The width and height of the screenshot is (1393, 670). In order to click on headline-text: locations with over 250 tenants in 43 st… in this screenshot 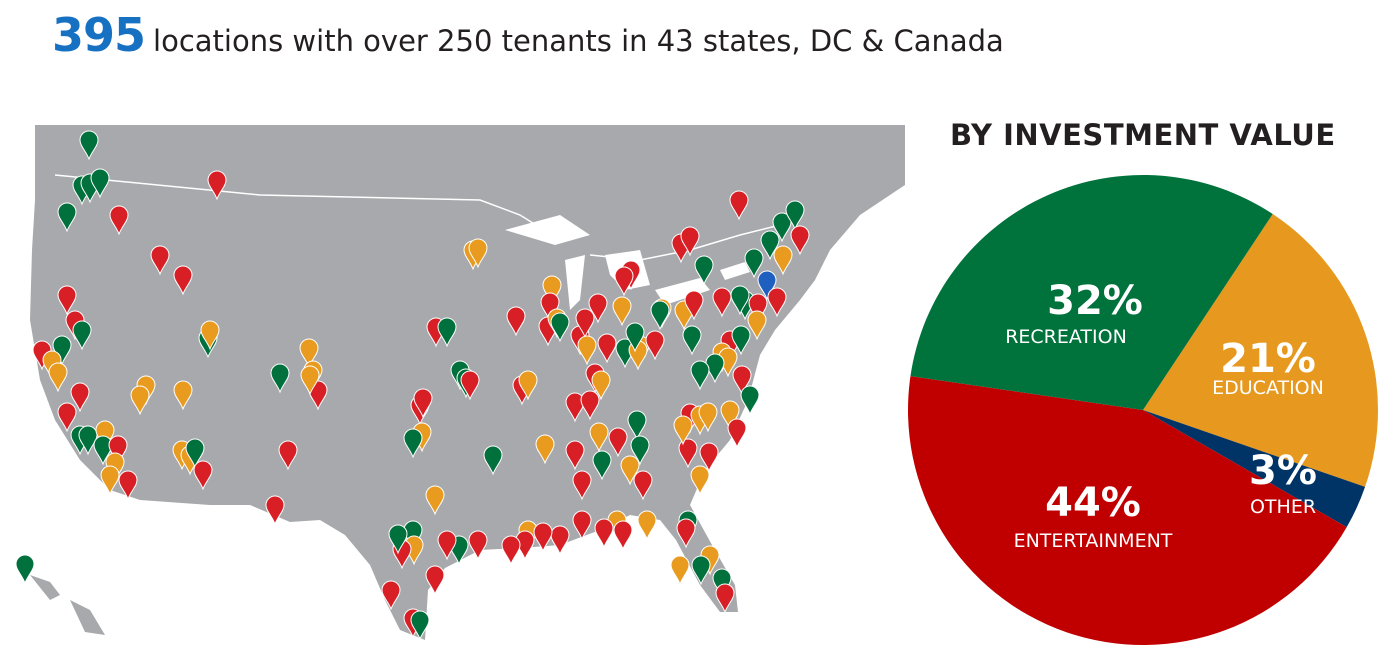, I will do `click(578, 41)`.